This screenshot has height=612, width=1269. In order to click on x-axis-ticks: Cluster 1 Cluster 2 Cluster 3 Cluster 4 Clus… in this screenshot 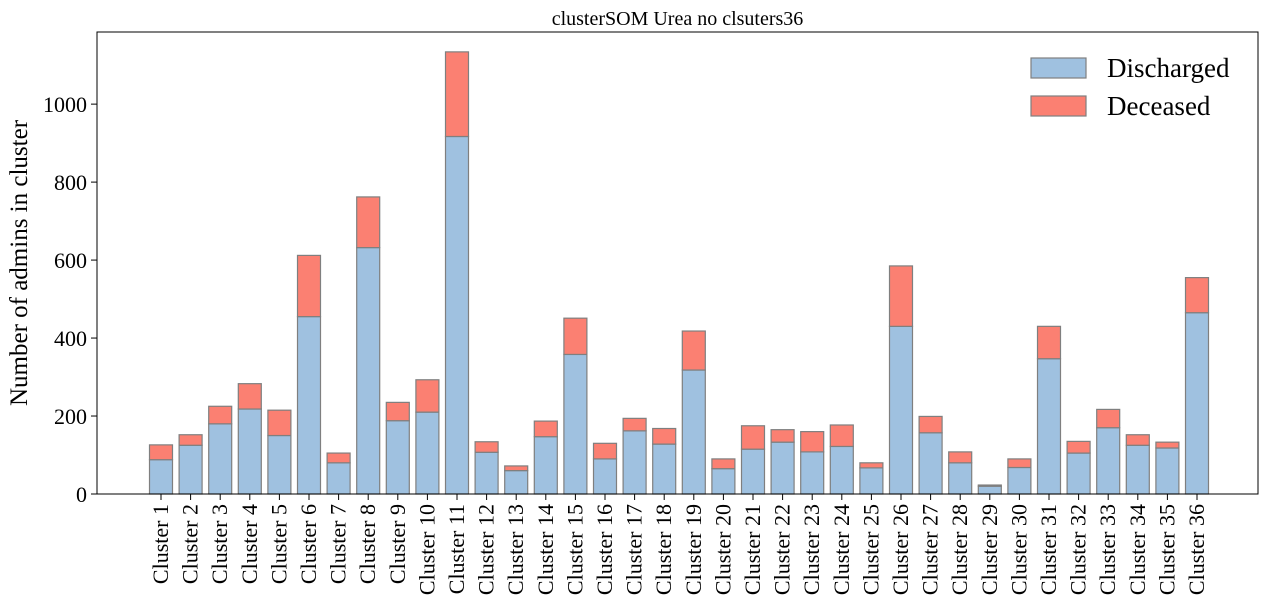, I will do `click(678, 544)`.